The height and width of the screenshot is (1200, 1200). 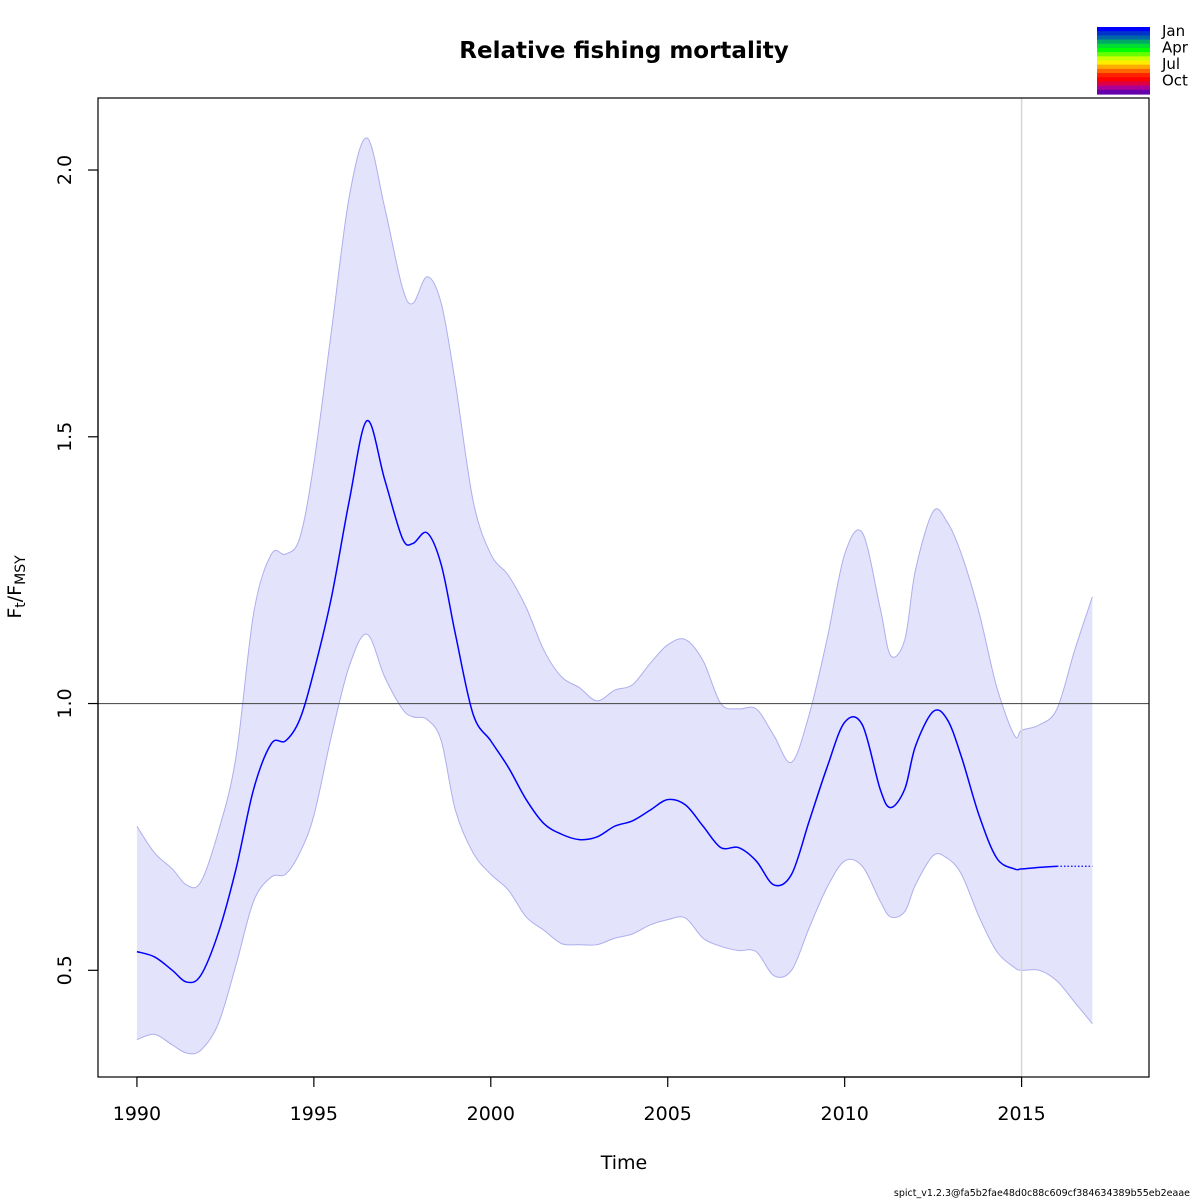 I want to click on x-tick-label: 2000, so click(x=491, y=1114).